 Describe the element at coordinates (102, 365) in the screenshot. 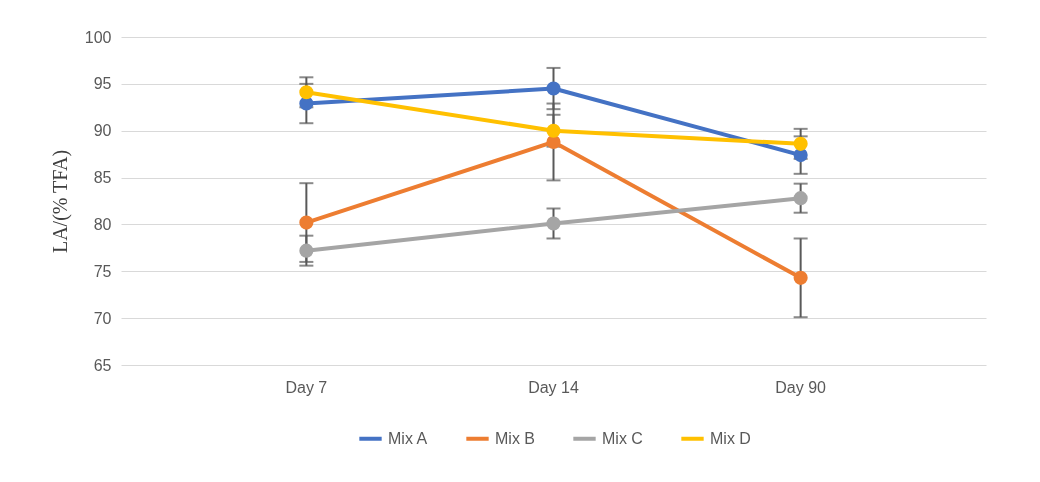

I see `y-tick-label: 65` at that location.